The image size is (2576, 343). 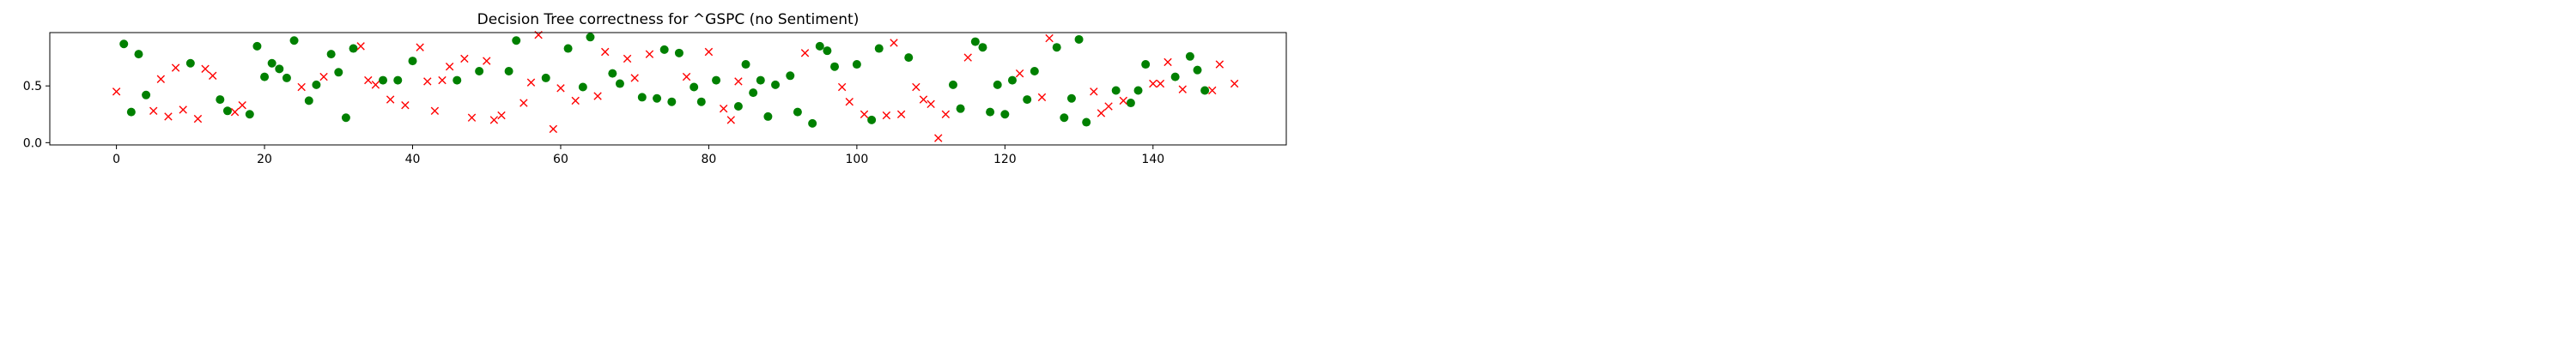 What do you see at coordinates (116, 160) in the screenshot?
I see `x-tick-label: 0` at bounding box center [116, 160].